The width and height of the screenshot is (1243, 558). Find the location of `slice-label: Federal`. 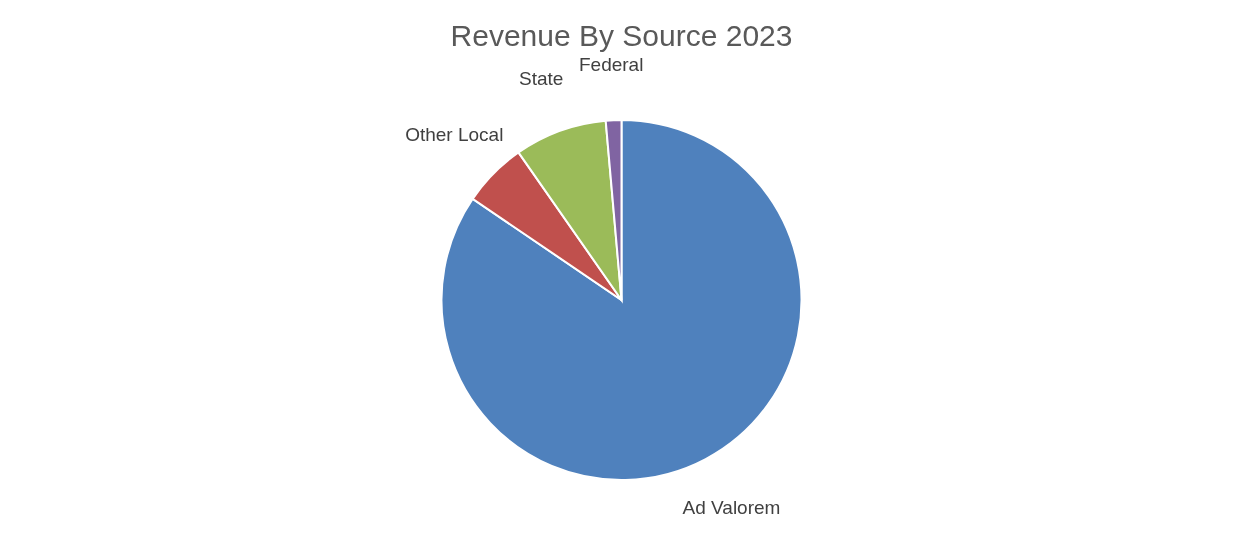

slice-label: Federal is located at coordinates (611, 65).